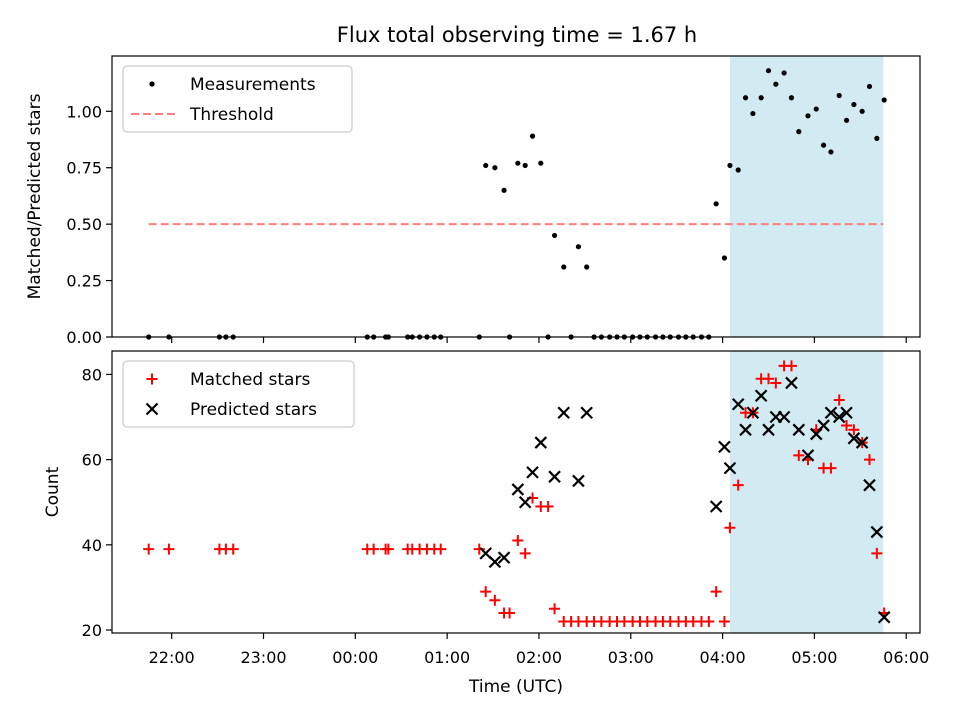  I want to click on highlight-span, so click(806, 492).